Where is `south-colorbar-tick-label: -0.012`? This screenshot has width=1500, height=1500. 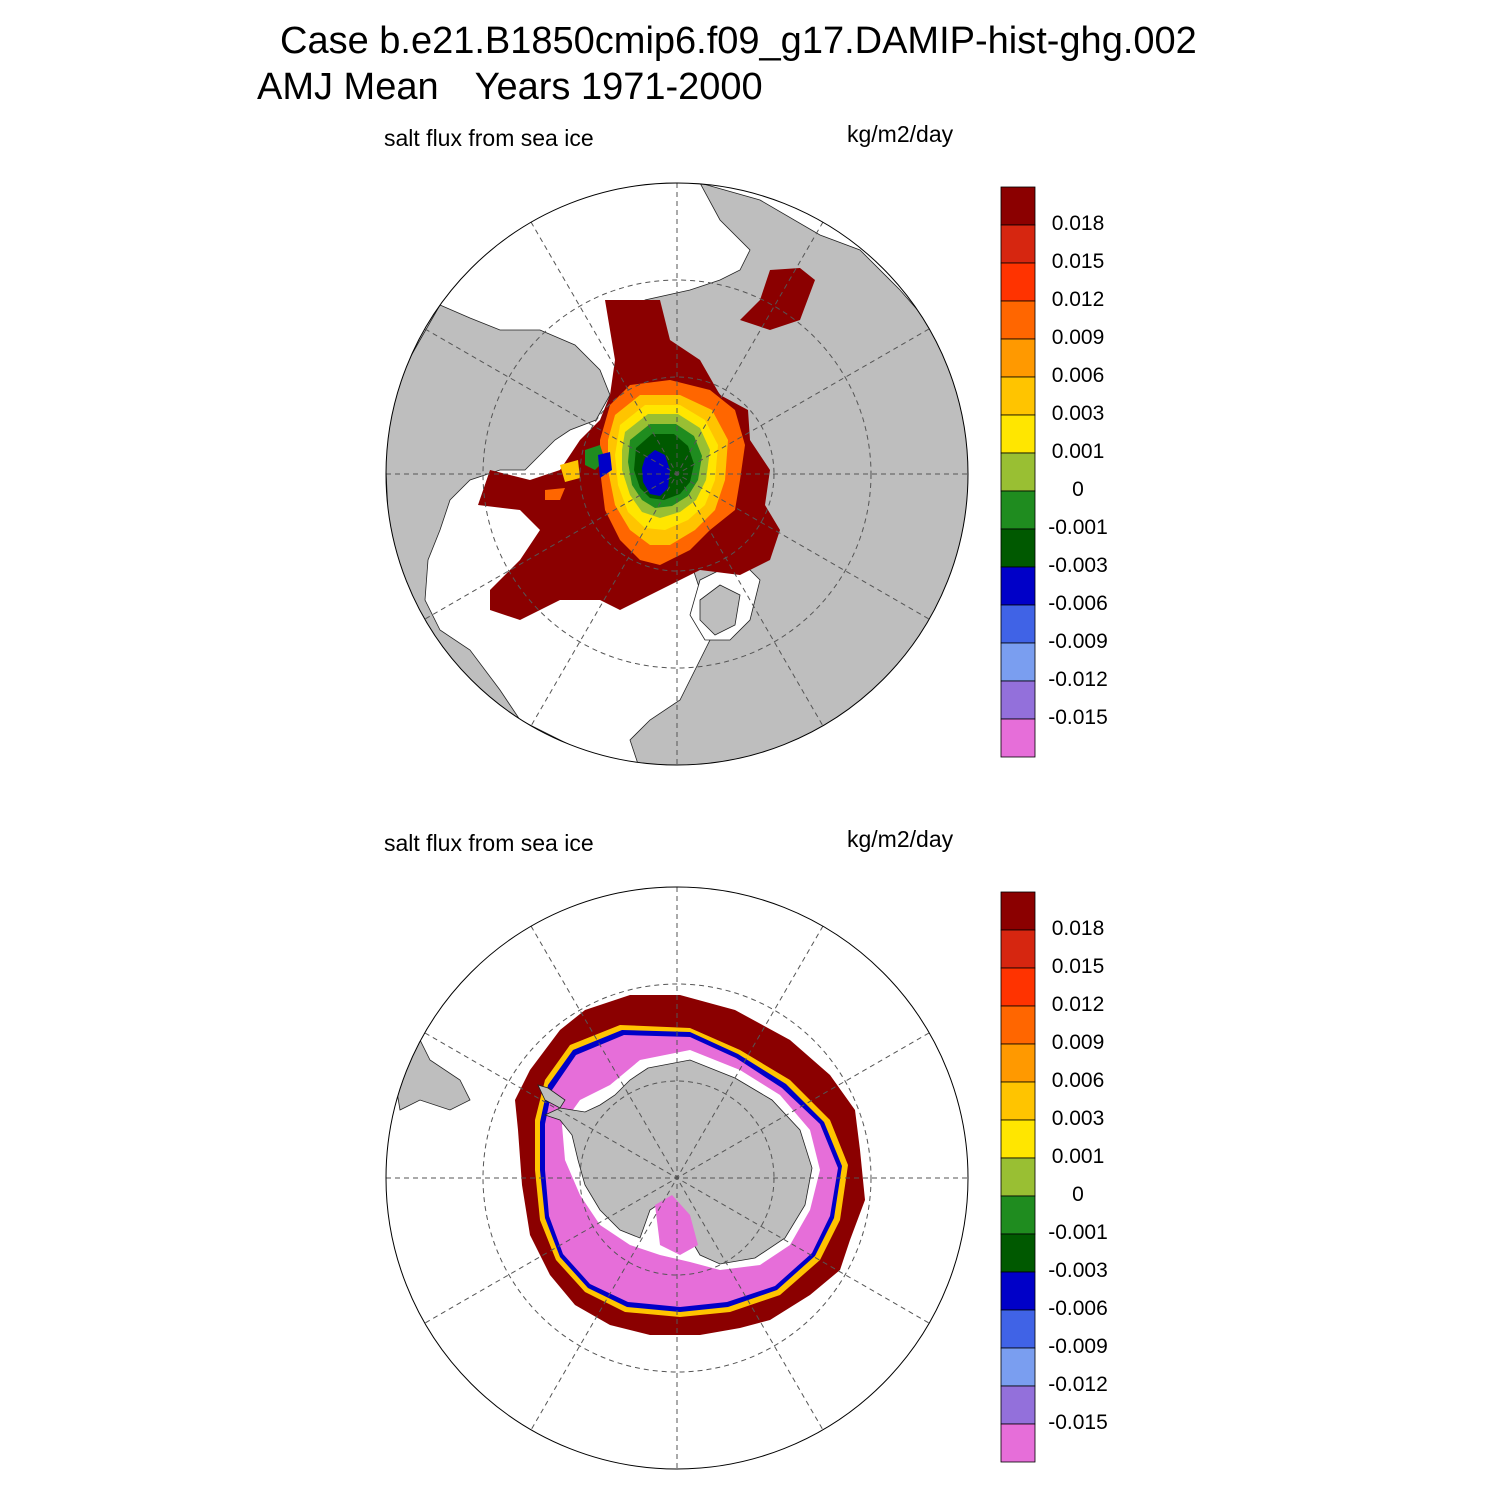 south-colorbar-tick-label: -0.012 is located at coordinates (1078, 1384).